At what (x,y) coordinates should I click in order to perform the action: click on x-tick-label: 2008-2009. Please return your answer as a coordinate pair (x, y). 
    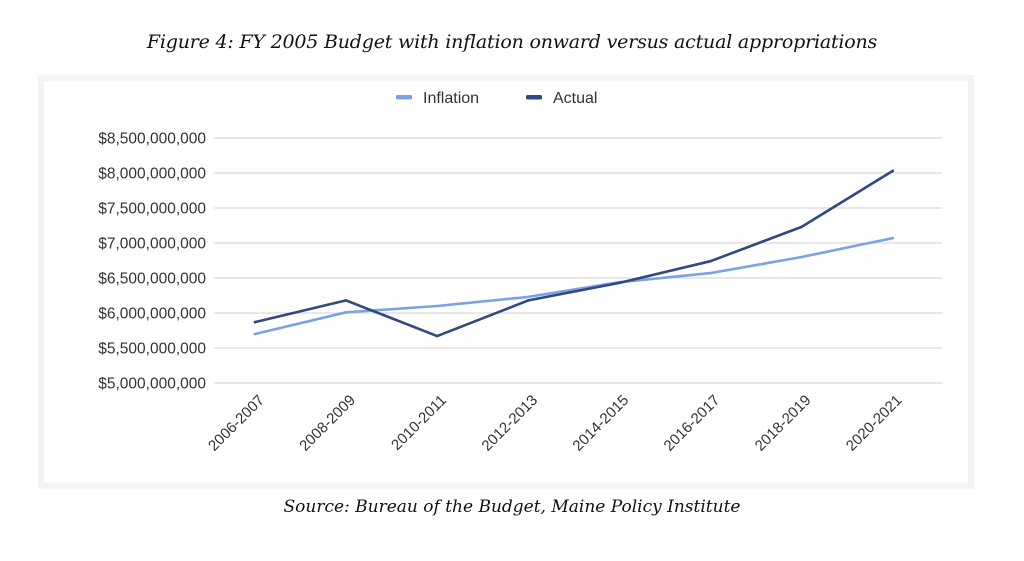
    Looking at the image, I should click on (327, 423).